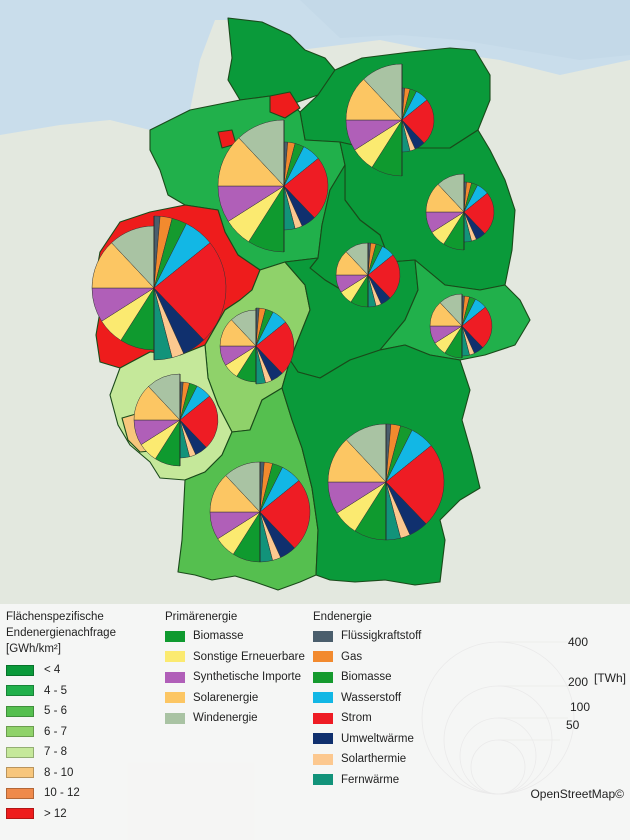  Describe the element at coordinates (465, 30) in the screenshot. I see `basemap-baltic` at that location.